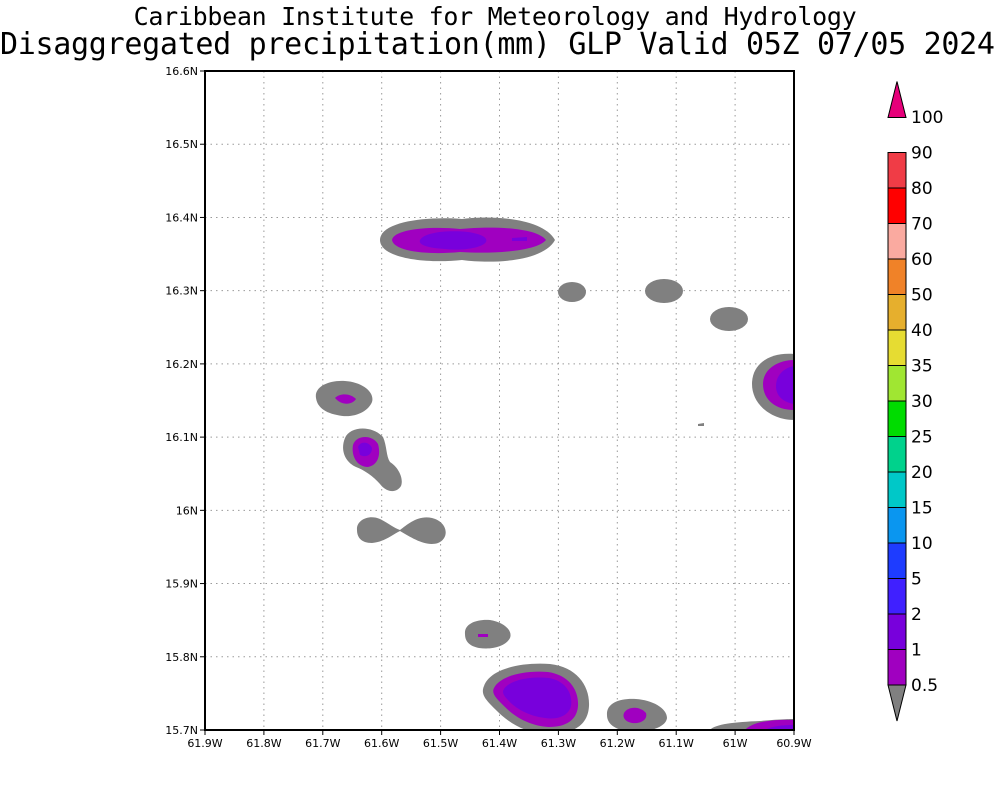  Describe the element at coordinates (922, 260) in the screenshot. I see `legend-level-label: 60` at that location.